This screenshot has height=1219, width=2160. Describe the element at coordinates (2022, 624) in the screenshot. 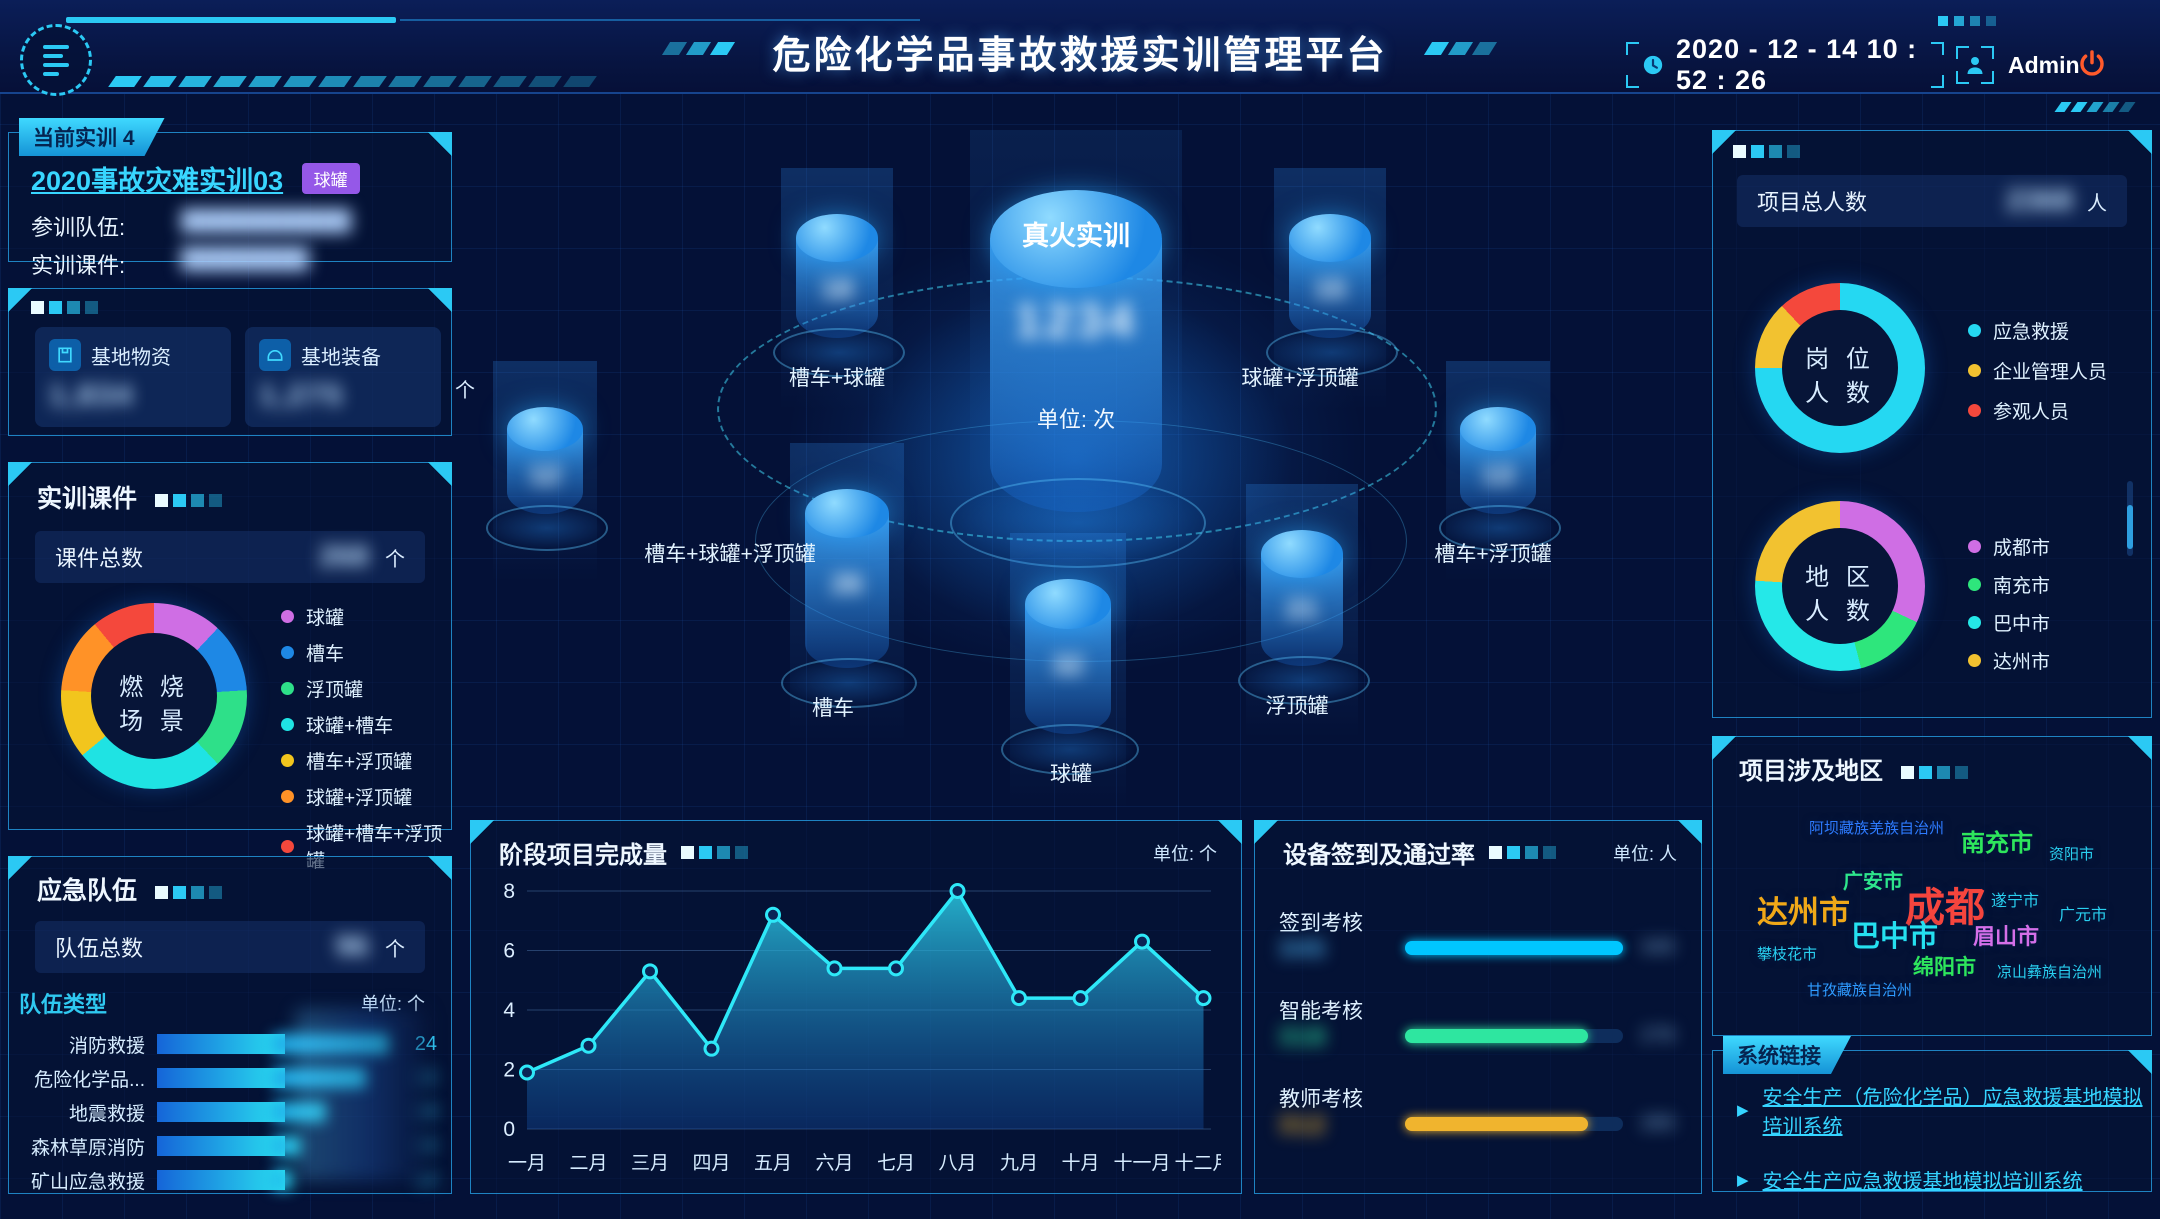

I see `legend-label: 巴中市` at that location.